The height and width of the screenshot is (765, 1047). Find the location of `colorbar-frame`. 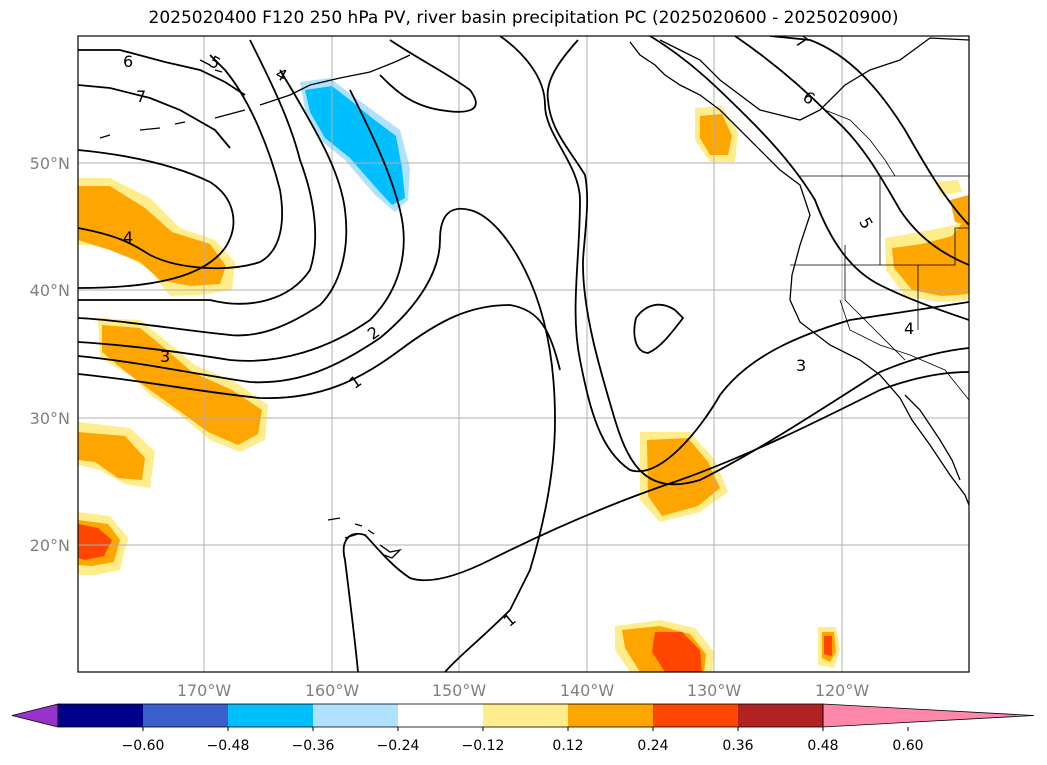

colorbar-frame is located at coordinates (440, 715).